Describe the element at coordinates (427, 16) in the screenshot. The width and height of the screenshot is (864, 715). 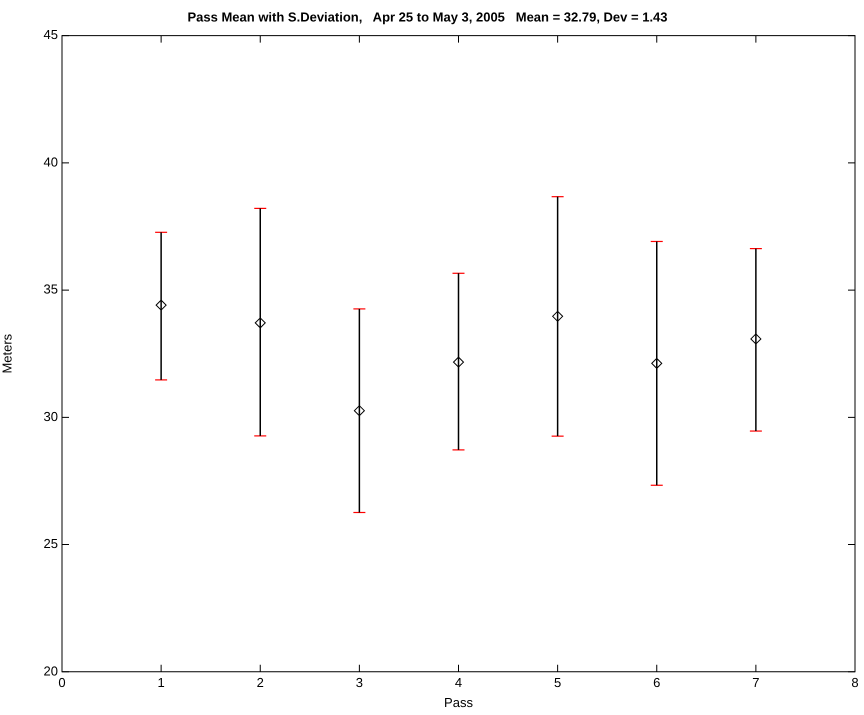
I see `chart-title: Pass Mean with S.Deviation, Apr 25 to May 3, 2005 Mean = 32.79, Dev = 1.43` at that location.